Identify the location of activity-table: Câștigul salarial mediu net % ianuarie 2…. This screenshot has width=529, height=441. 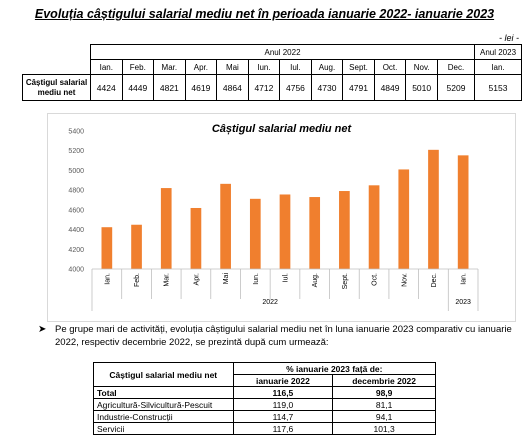
(265, 398).